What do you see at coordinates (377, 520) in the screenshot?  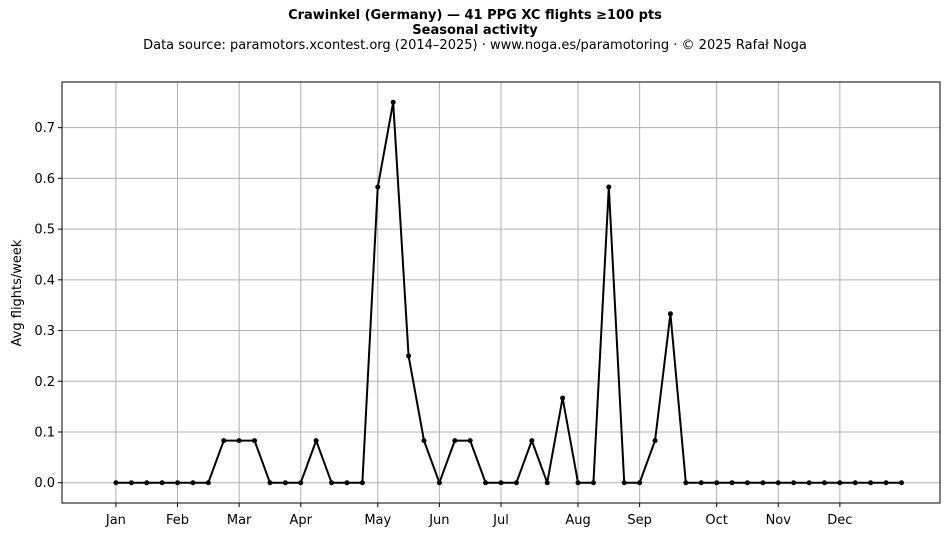 I see `x-tick-label: May` at bounding box center [377, 520].